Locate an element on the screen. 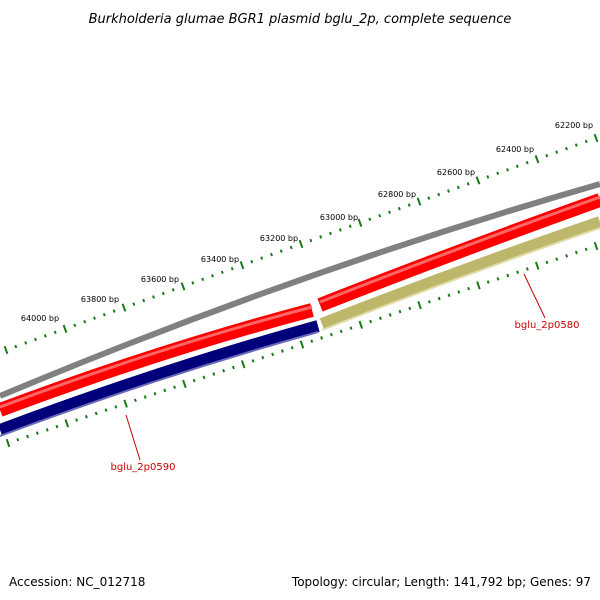 The image size is (600, 600). gene-label-bglu-2p0590: bglu_2p0590 is located at coordinates (143, 467).